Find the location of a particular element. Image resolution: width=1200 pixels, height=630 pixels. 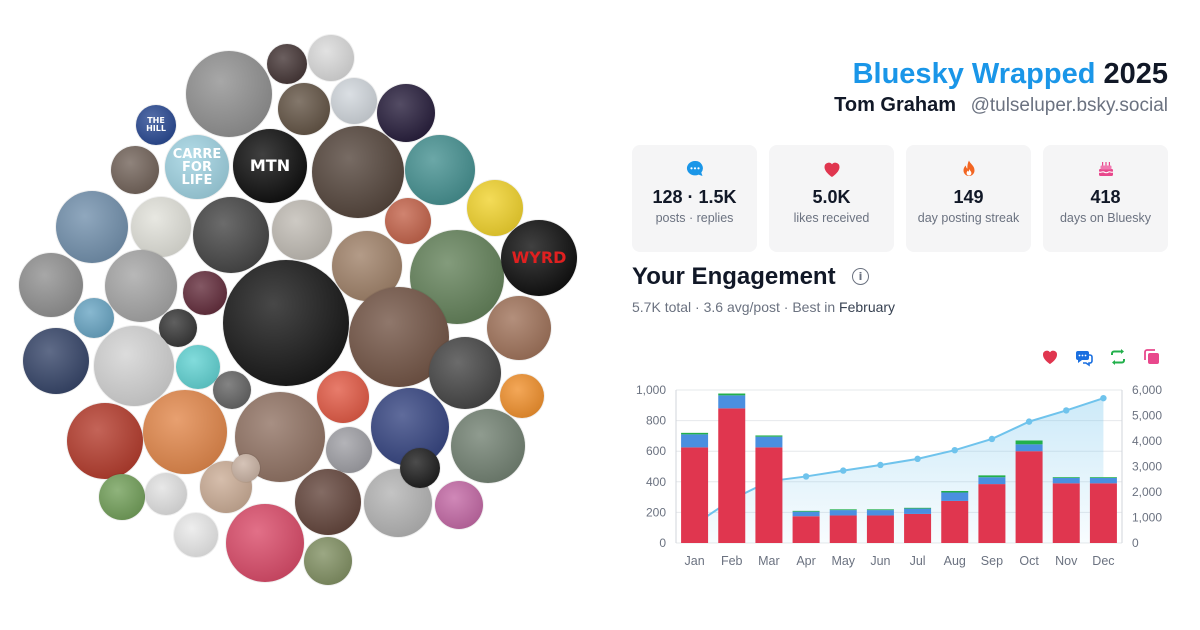

avatar-label: THE HILL is located at coordinates (156, 124).